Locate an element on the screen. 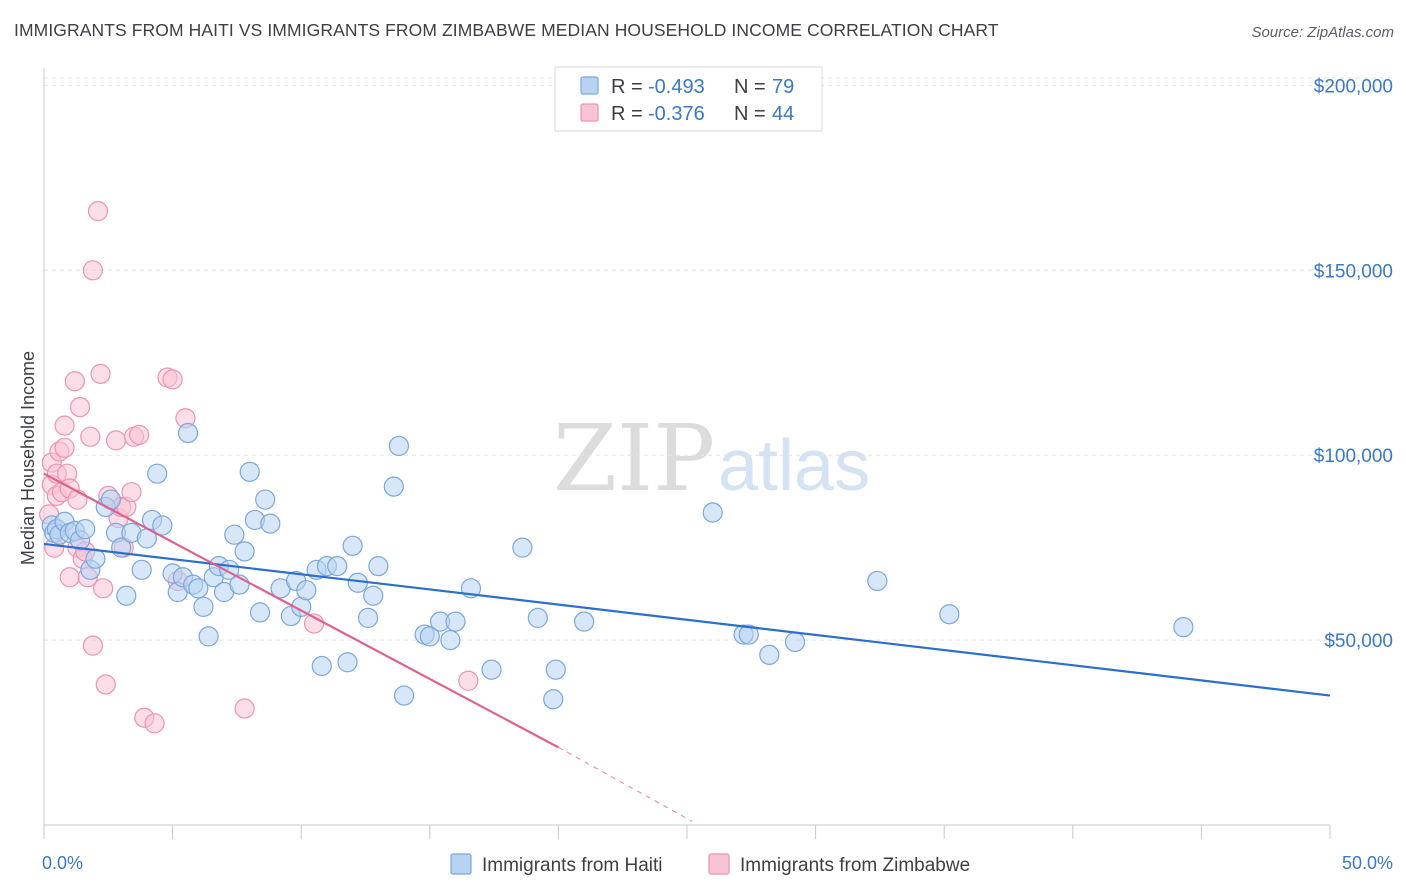 The width and height of the screenshot is (1406, 892). stats-n-label-haiti: N = is located at coordinates (750, 87).